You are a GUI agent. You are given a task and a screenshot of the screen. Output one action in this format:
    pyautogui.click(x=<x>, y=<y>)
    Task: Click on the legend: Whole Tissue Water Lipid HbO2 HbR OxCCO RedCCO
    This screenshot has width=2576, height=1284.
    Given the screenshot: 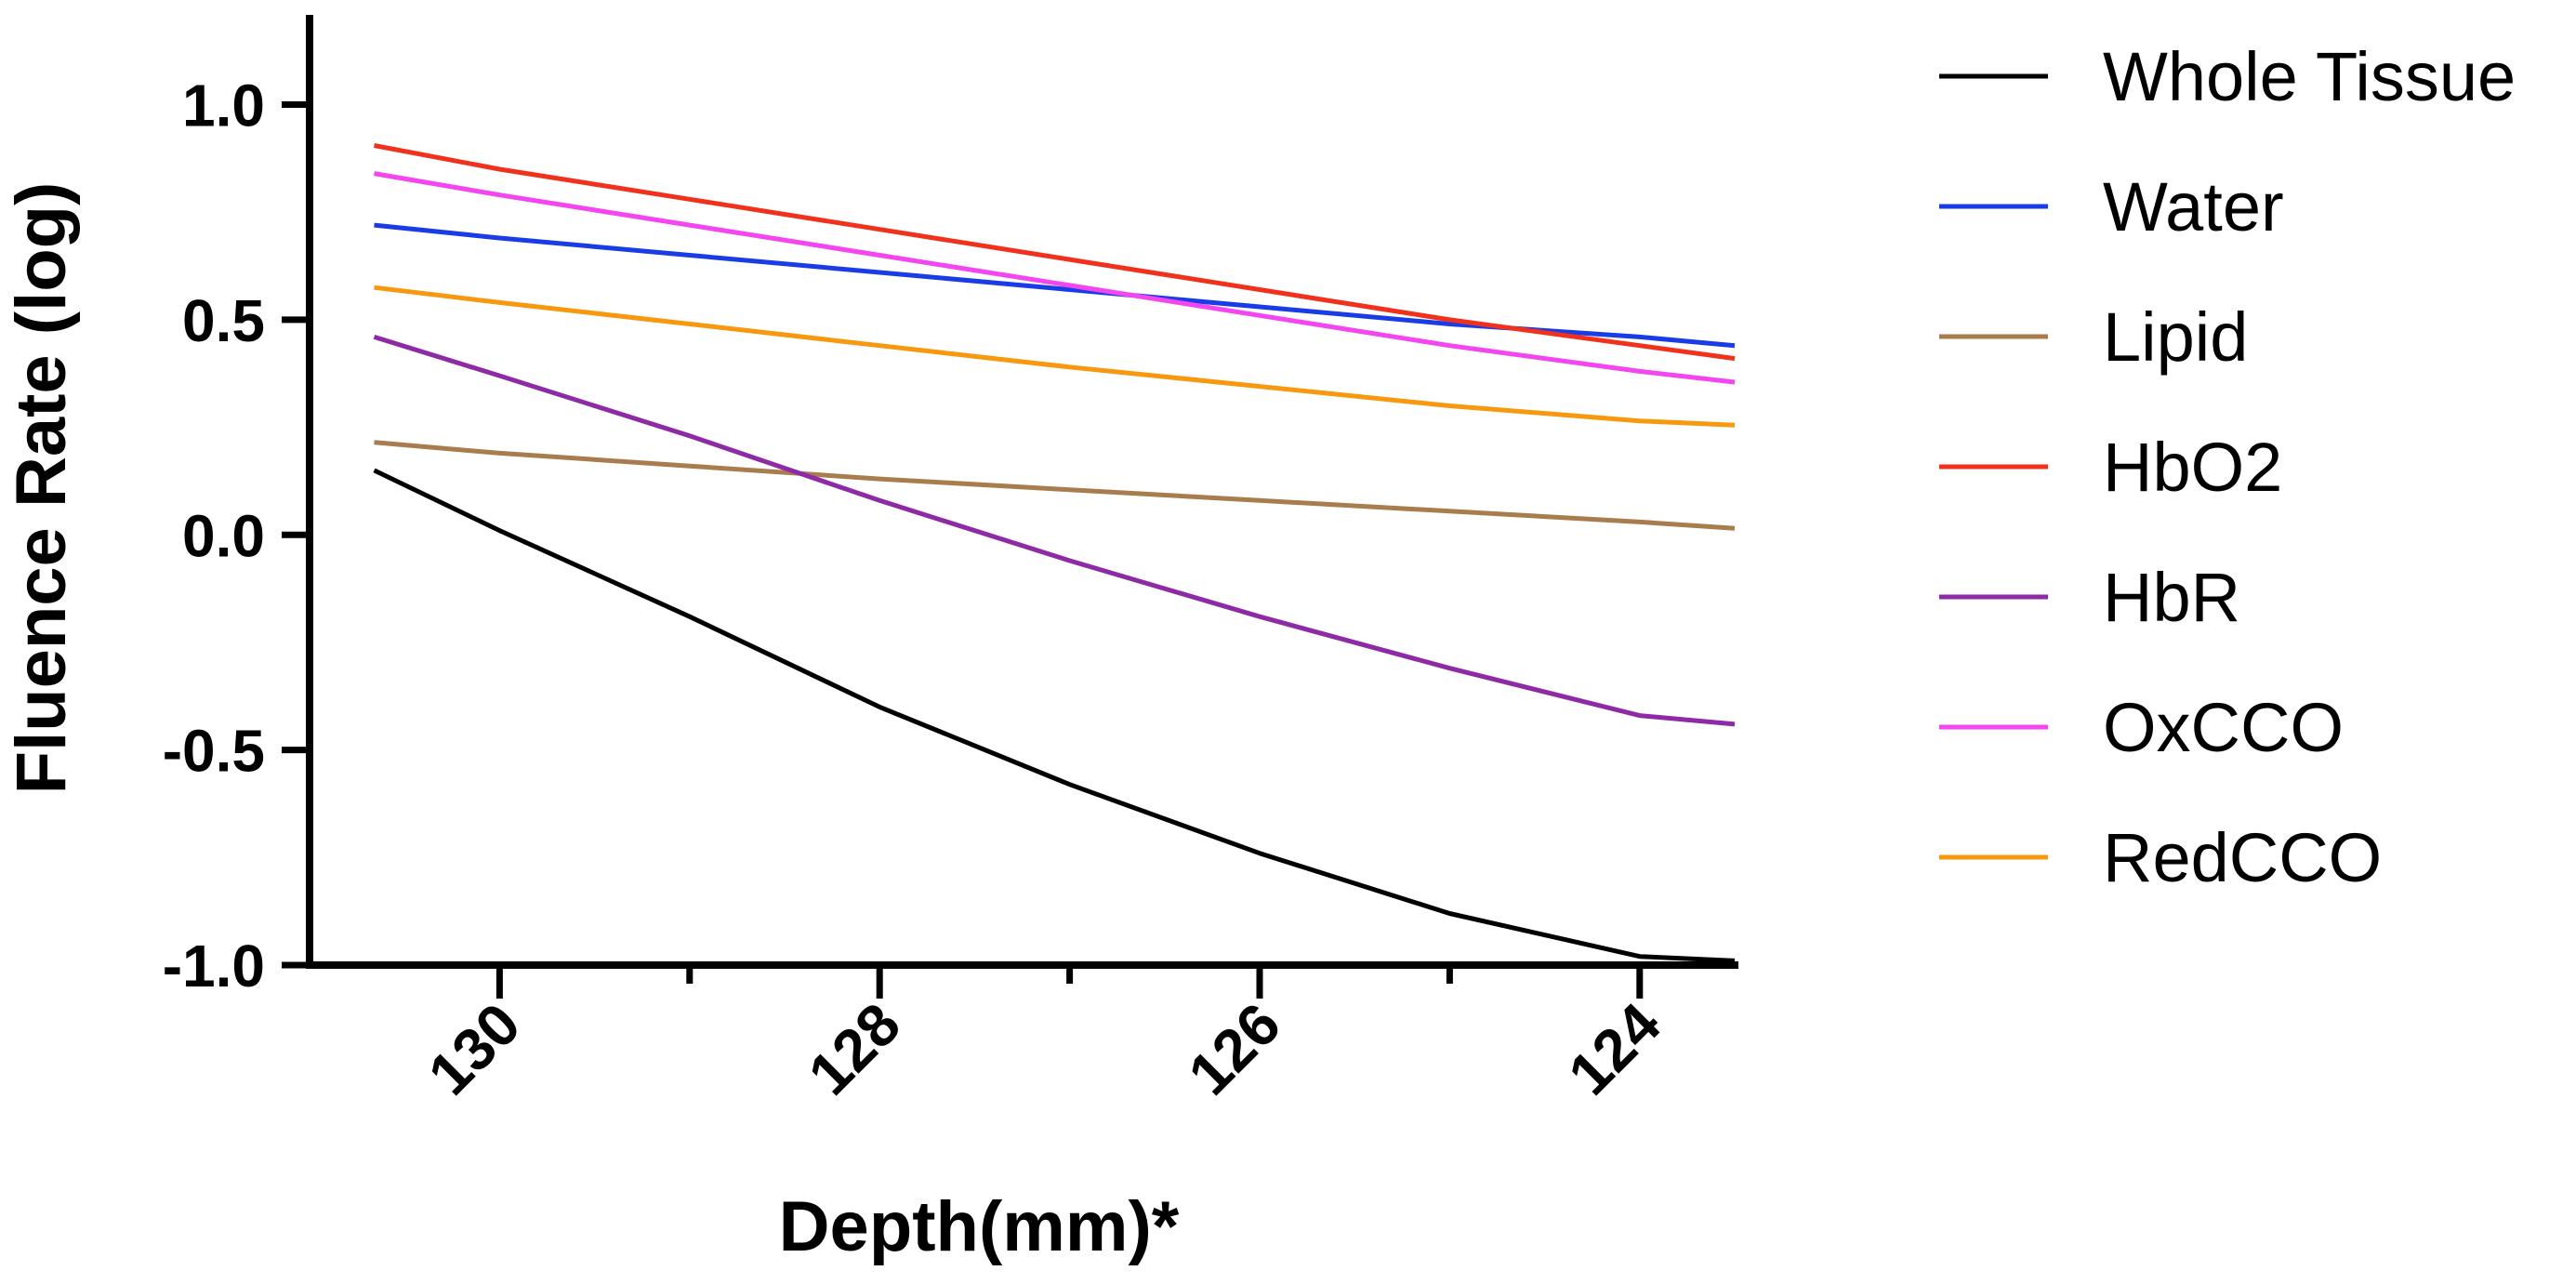 What is the action you would take?
    pyautogui.click(x=2227, y=467)
    